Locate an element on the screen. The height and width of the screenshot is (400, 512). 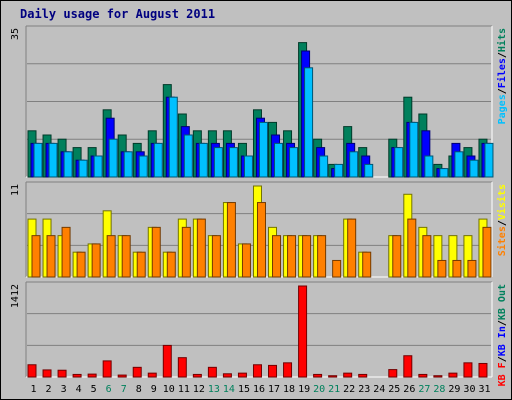
x-tick-label: 25 is located at coordinates (394, 389).